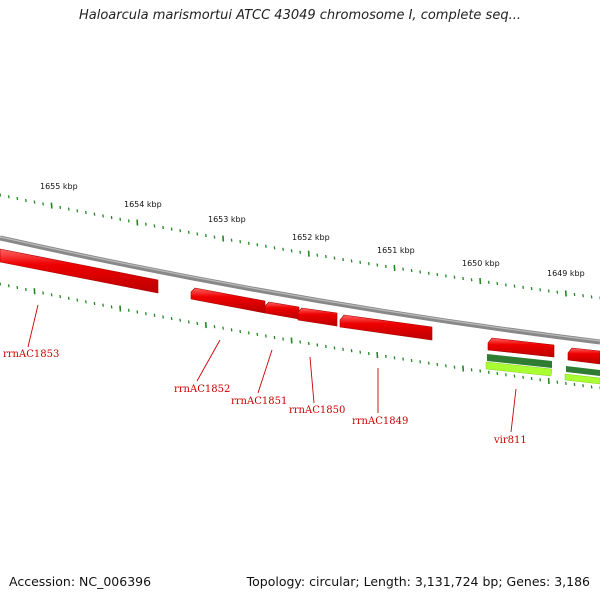 The height and width of the screenshot is (600, 600). I want to click on tick-label-1649: 1649 kbp, so click(566, 273).